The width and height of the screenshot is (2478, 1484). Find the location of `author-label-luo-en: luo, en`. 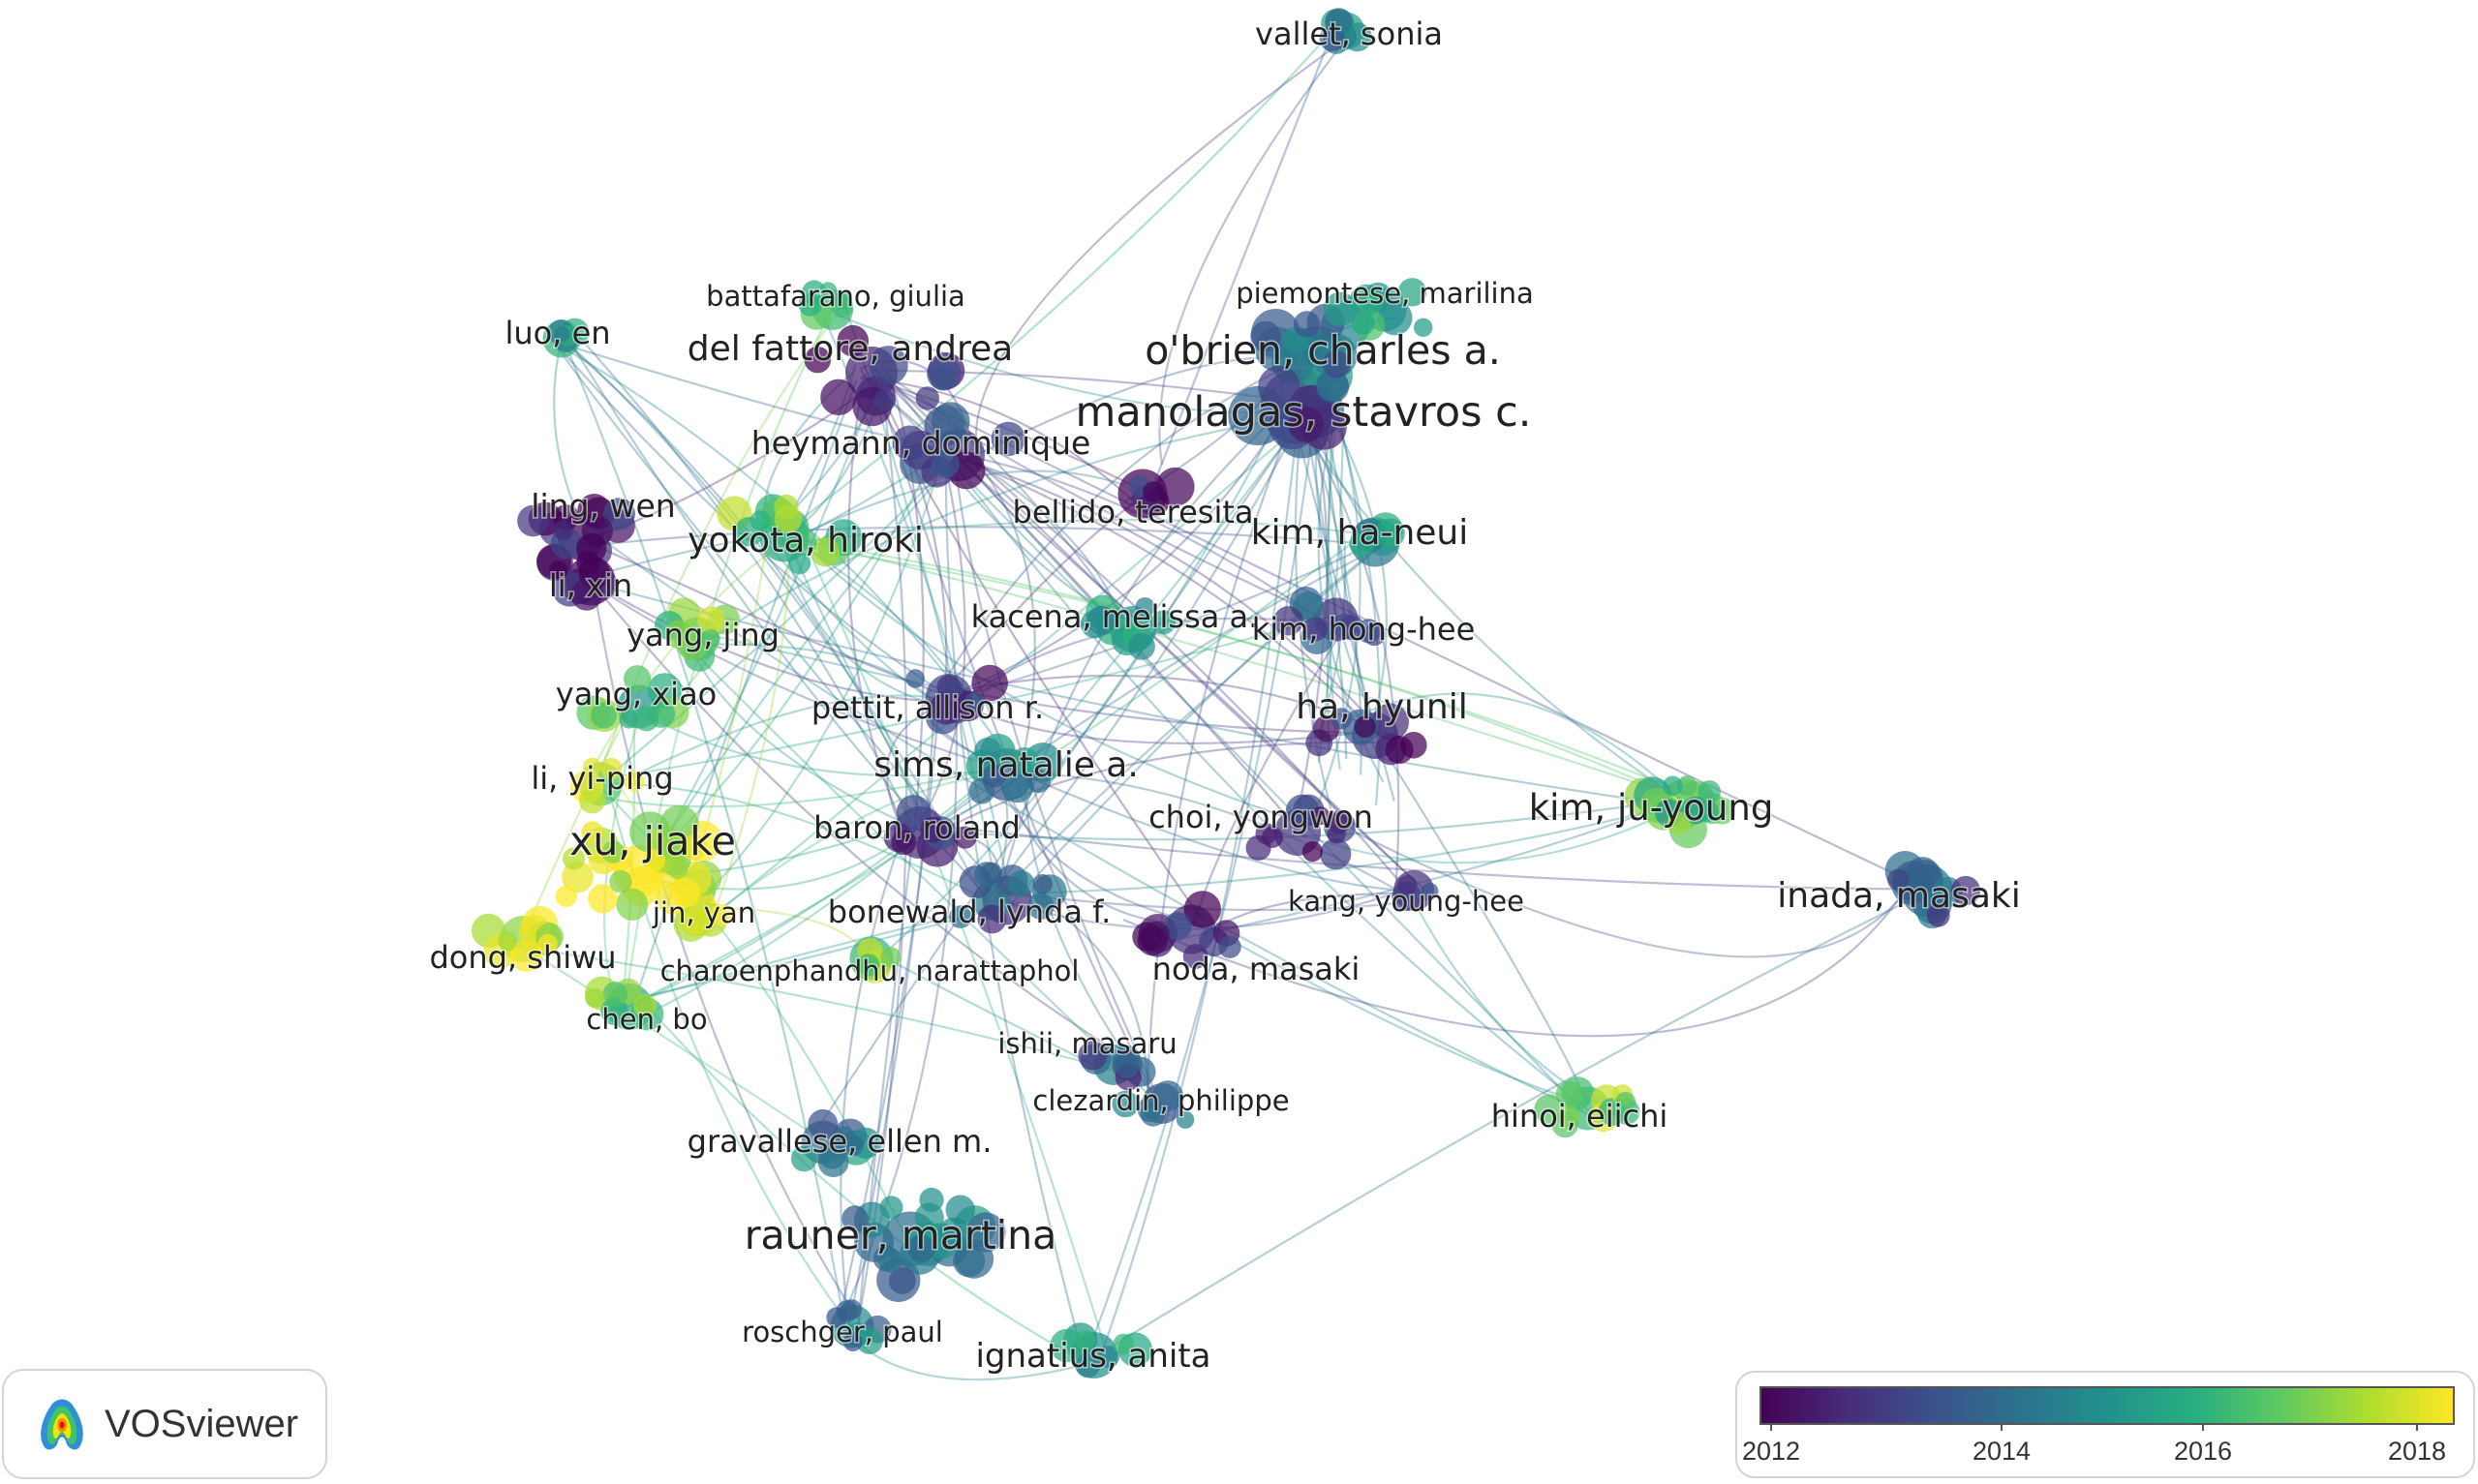

author-label-luo-en: luo, en is located at coordinates (558, 333).